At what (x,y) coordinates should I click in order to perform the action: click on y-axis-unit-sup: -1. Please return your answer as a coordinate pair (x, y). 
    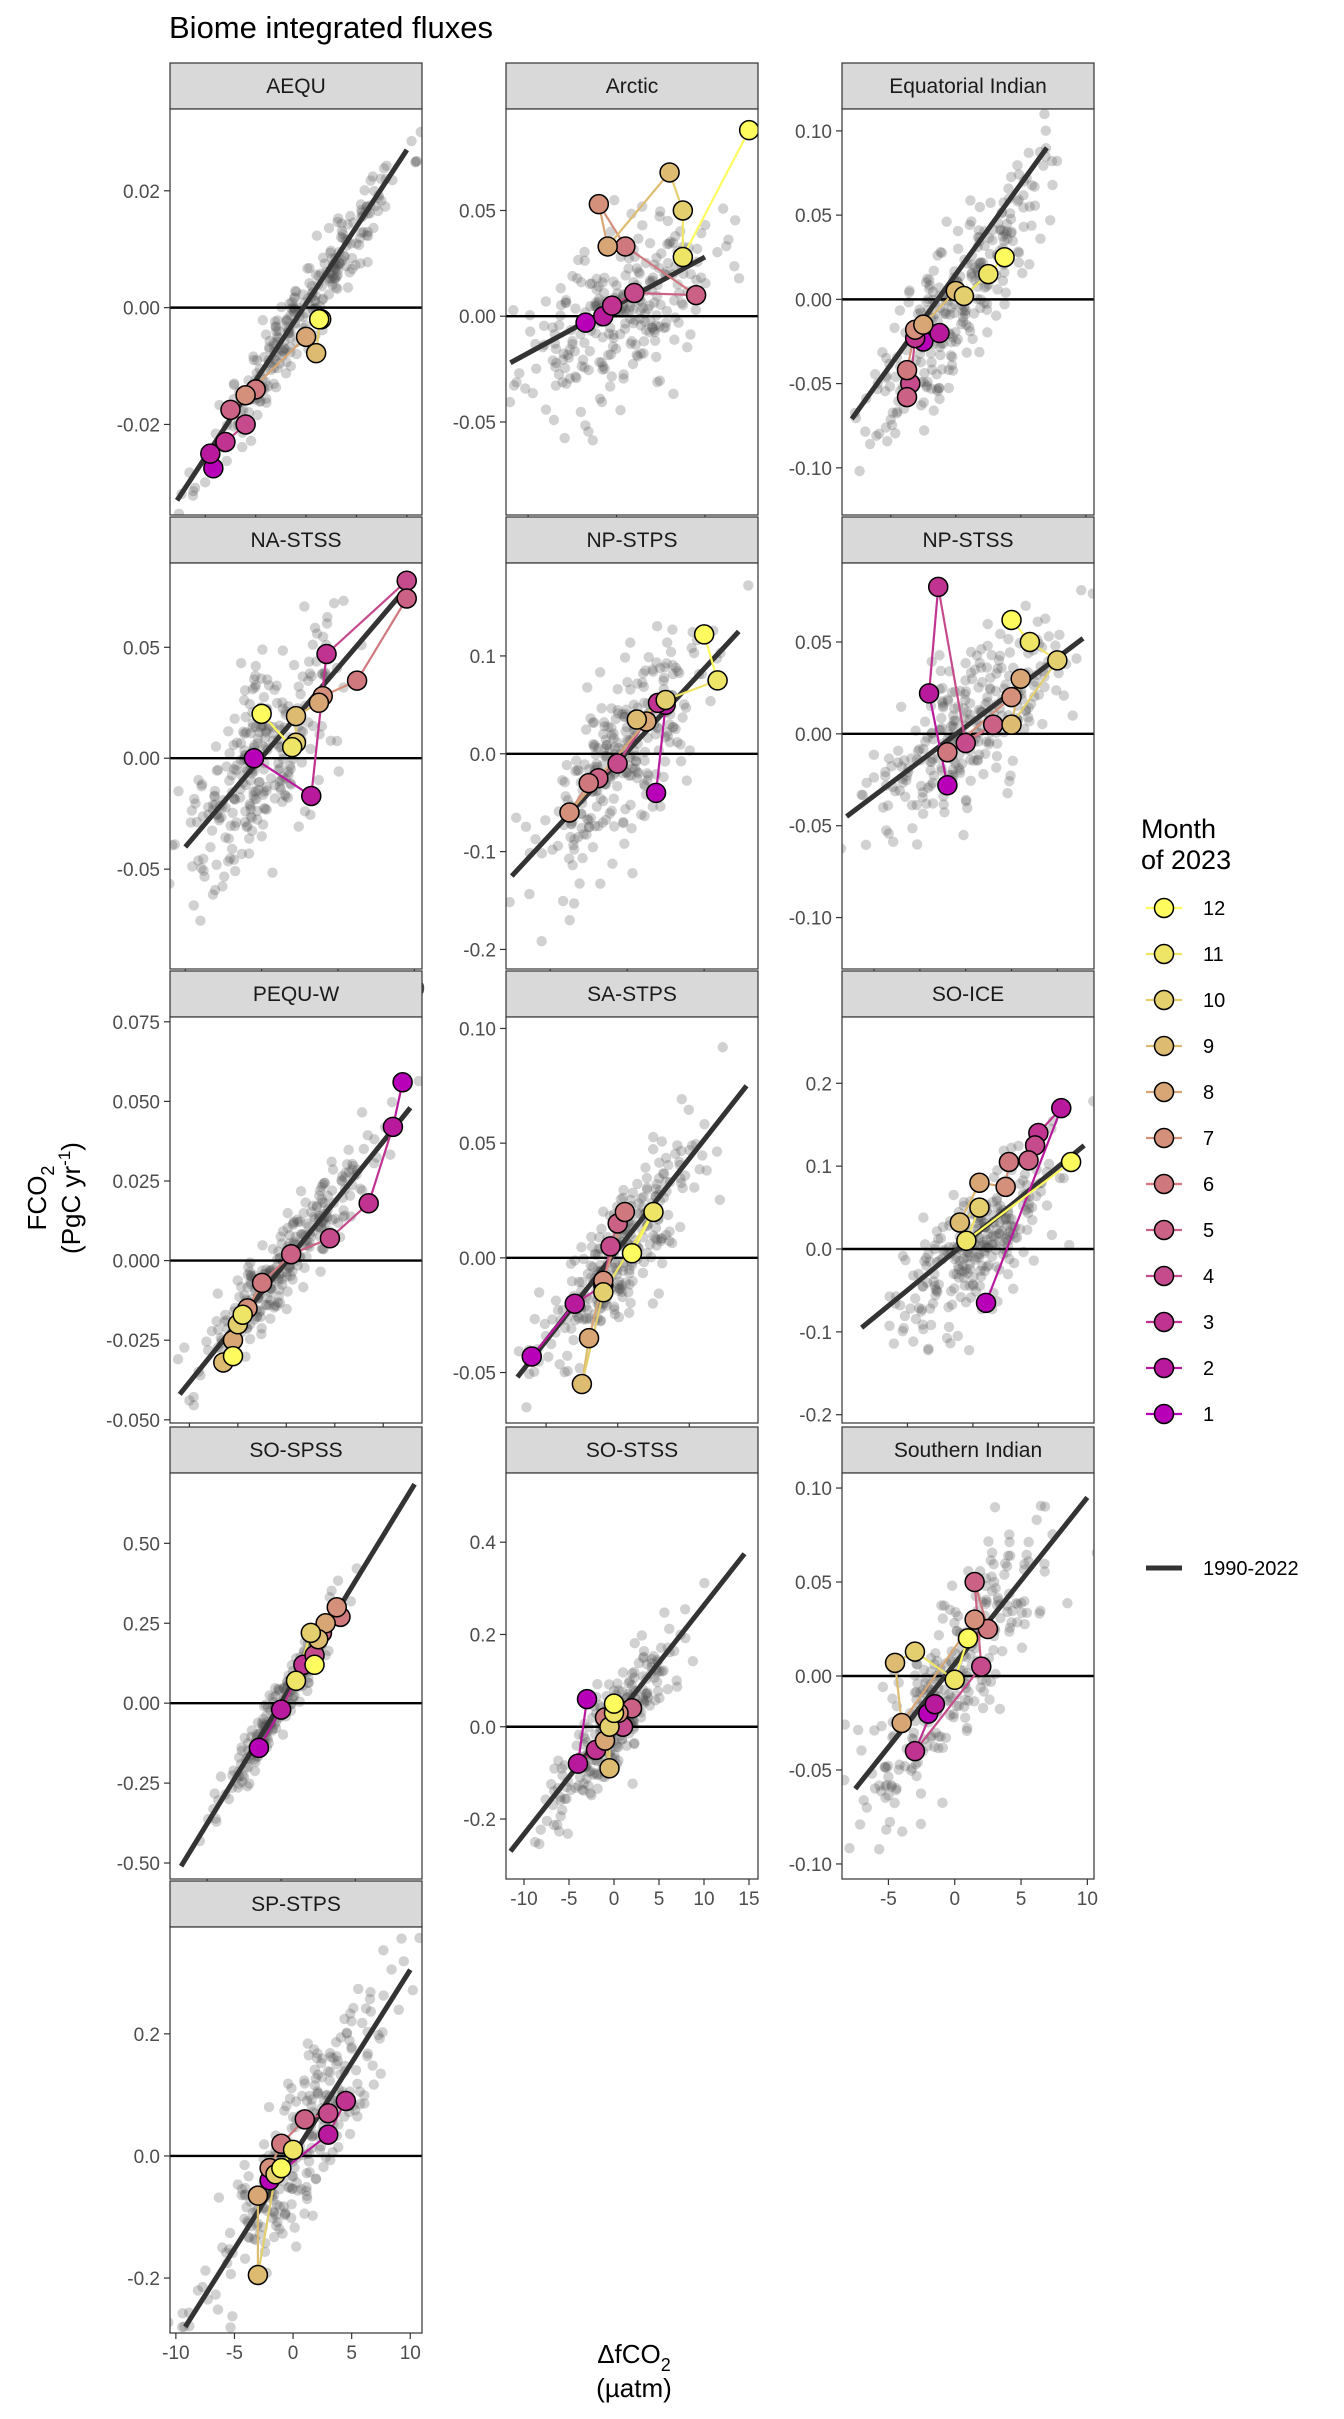
    Looking at the image, I should click on (64, 1158).